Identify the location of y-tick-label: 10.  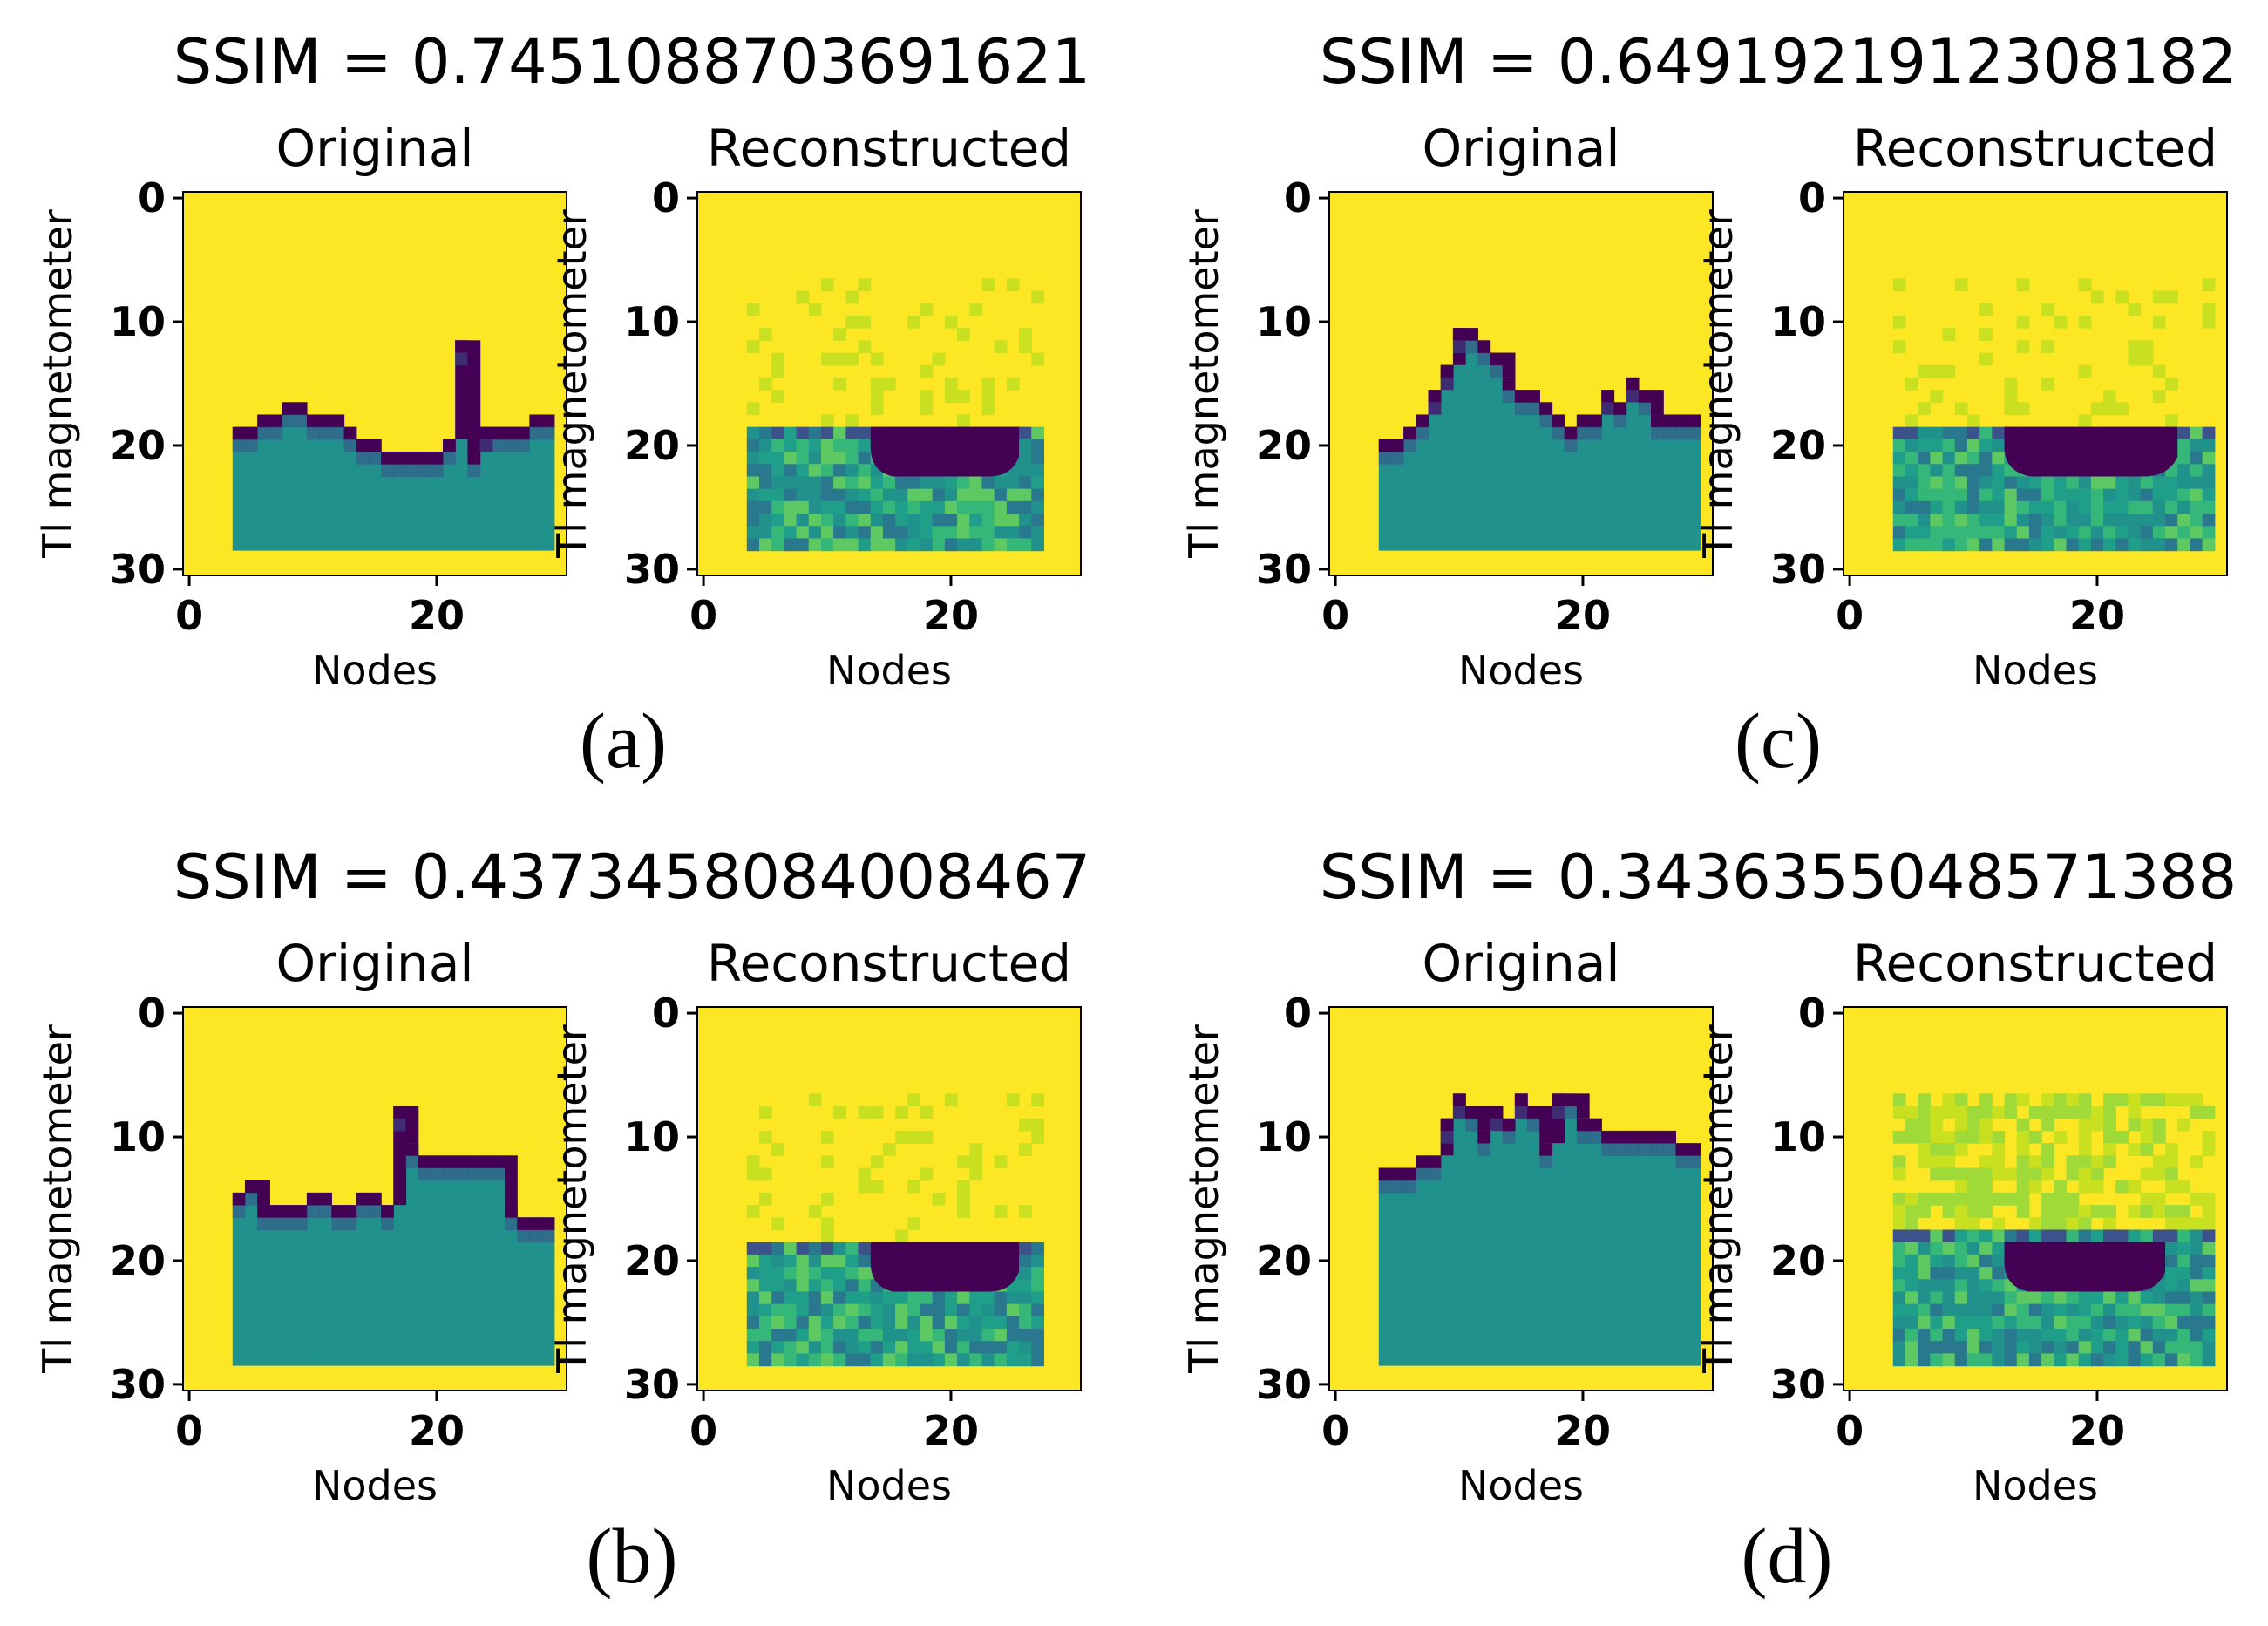
(1798, 1136).